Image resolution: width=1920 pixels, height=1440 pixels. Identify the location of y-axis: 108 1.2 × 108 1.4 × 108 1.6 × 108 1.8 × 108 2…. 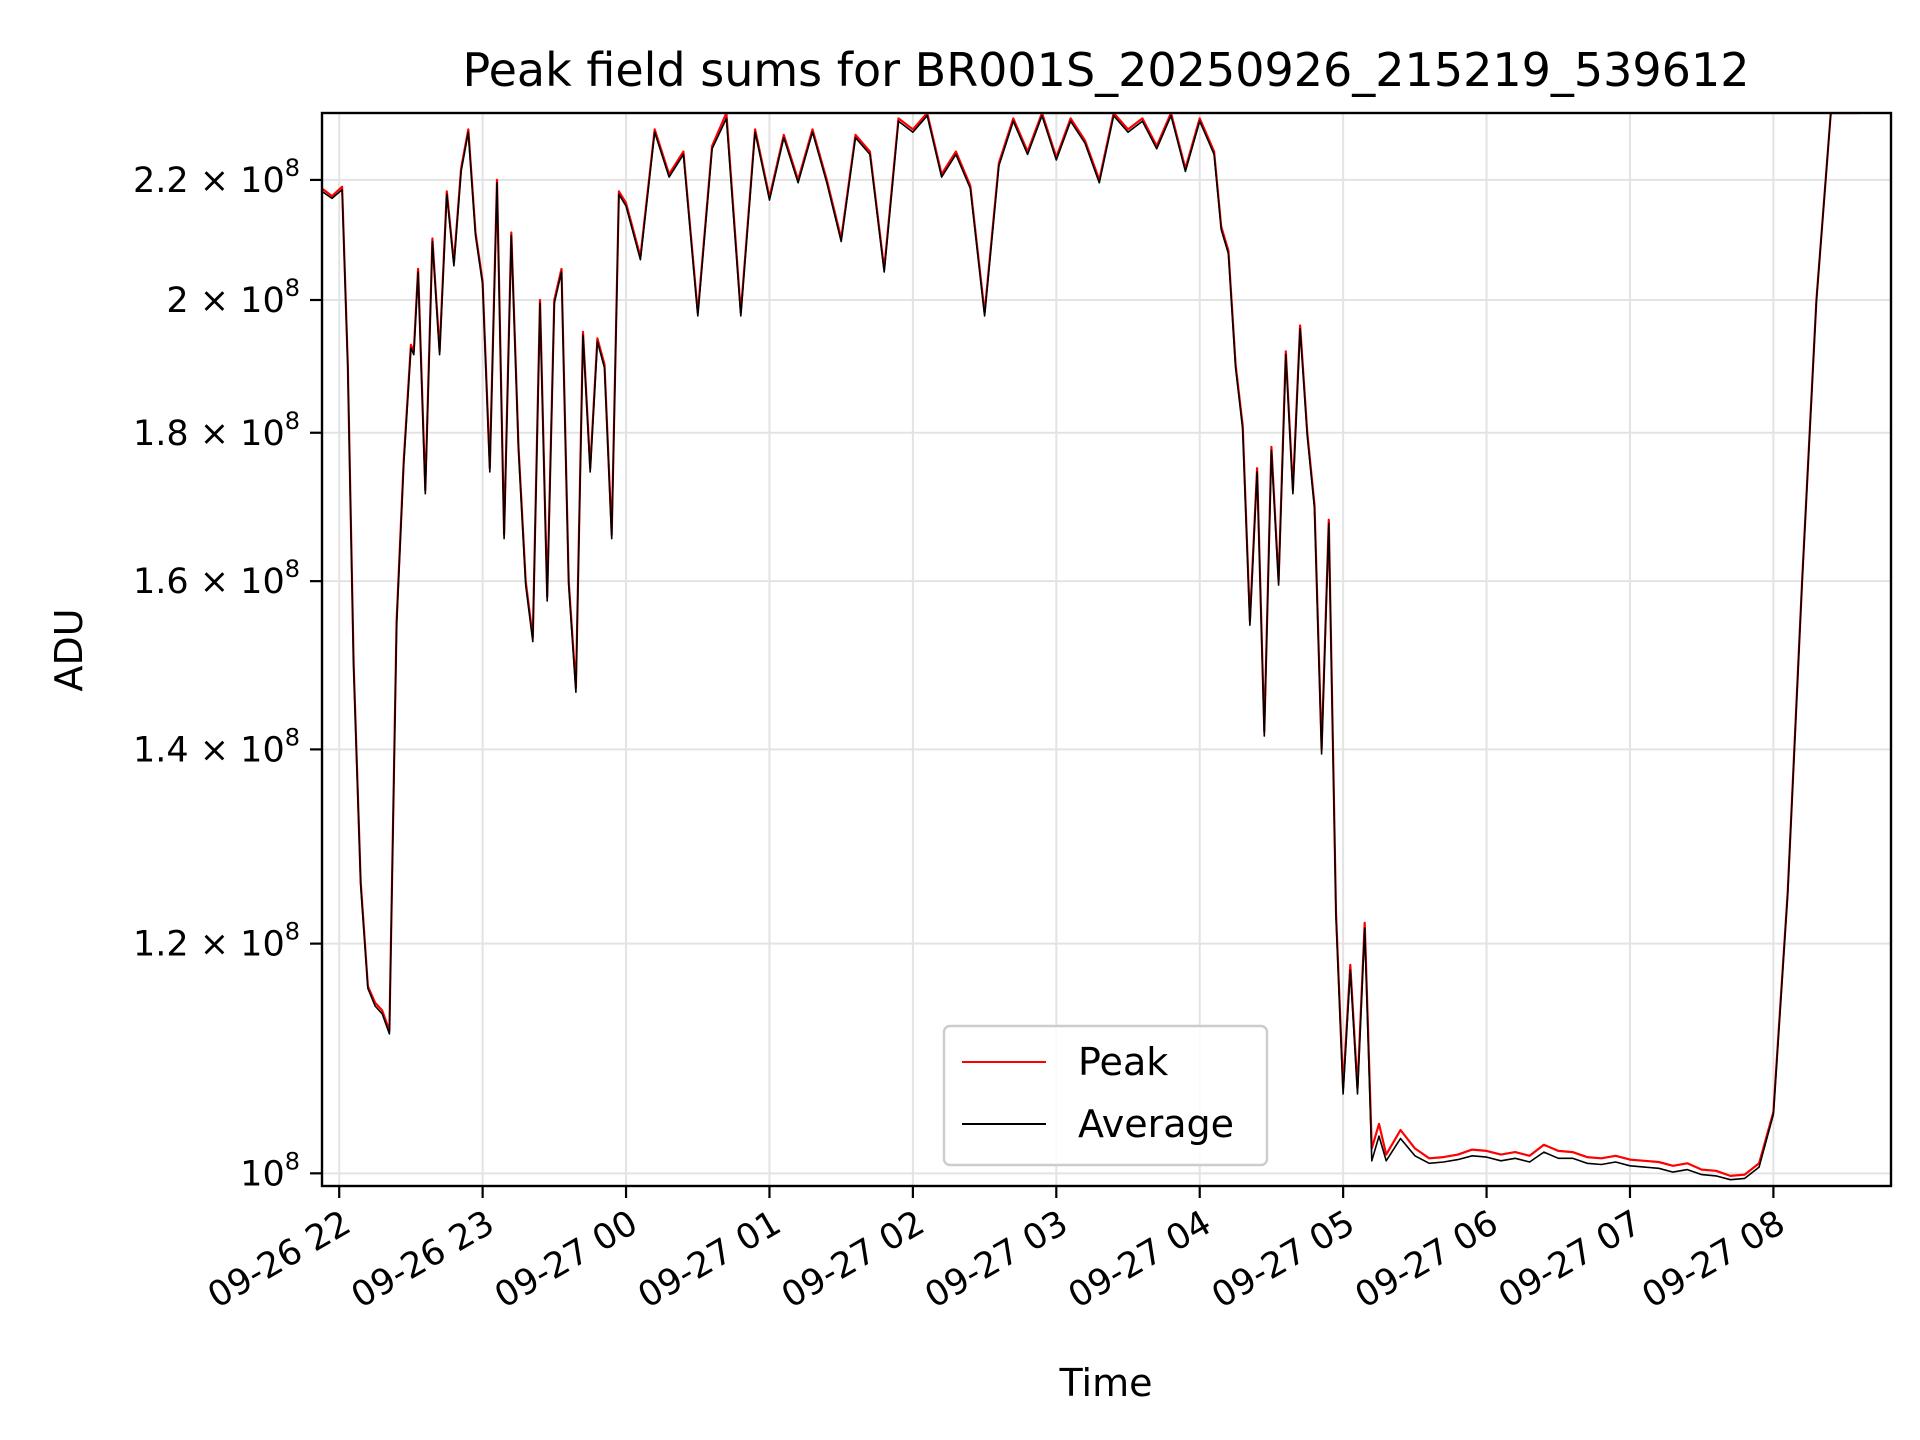
(227, 674).